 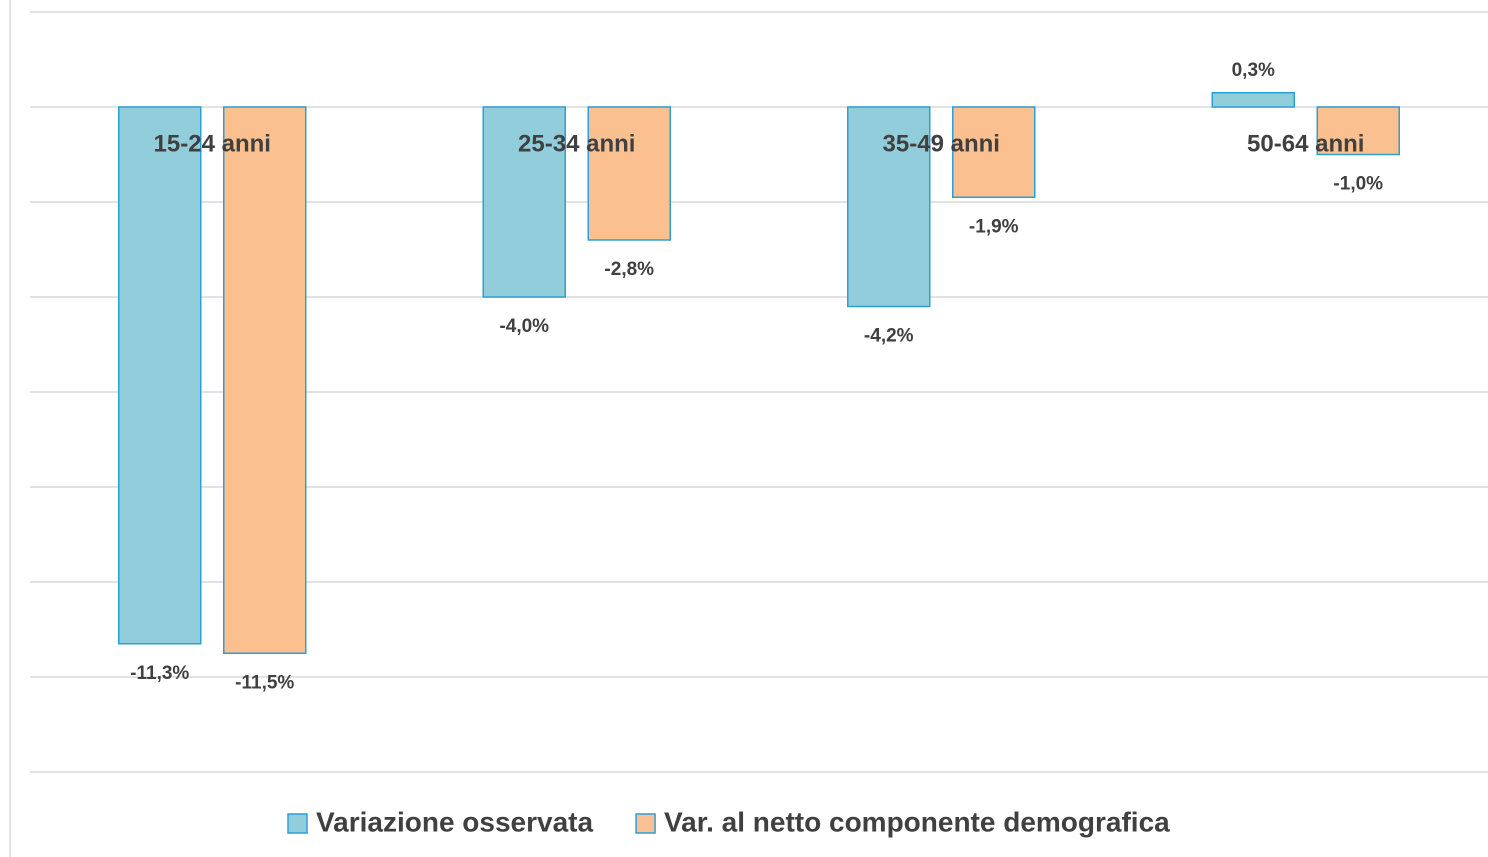 What do you see at coordinates (994, 226) in the screenshot?
I see `value-label: -1,9%` at bounding box center [994, 226].